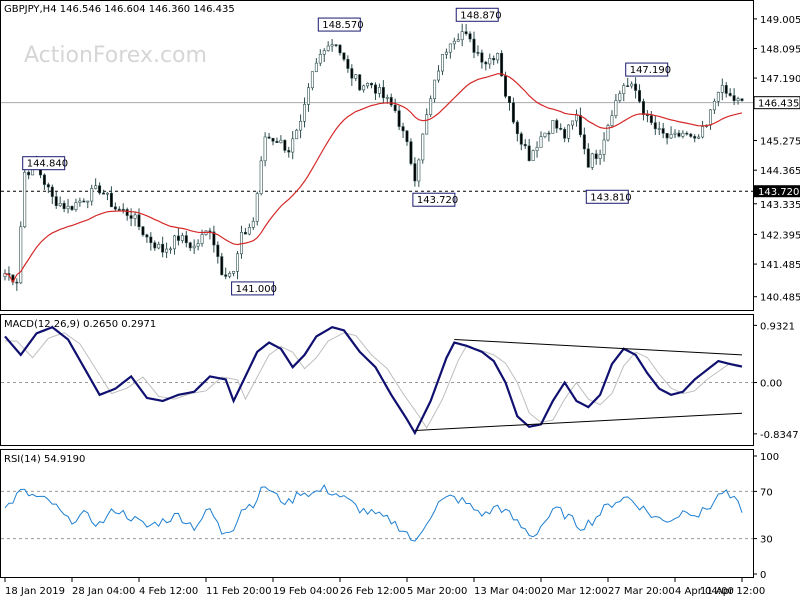 This screenshot has height=600, width=800. I want to click on price-tick-label: 143.335, so click(780, 205).